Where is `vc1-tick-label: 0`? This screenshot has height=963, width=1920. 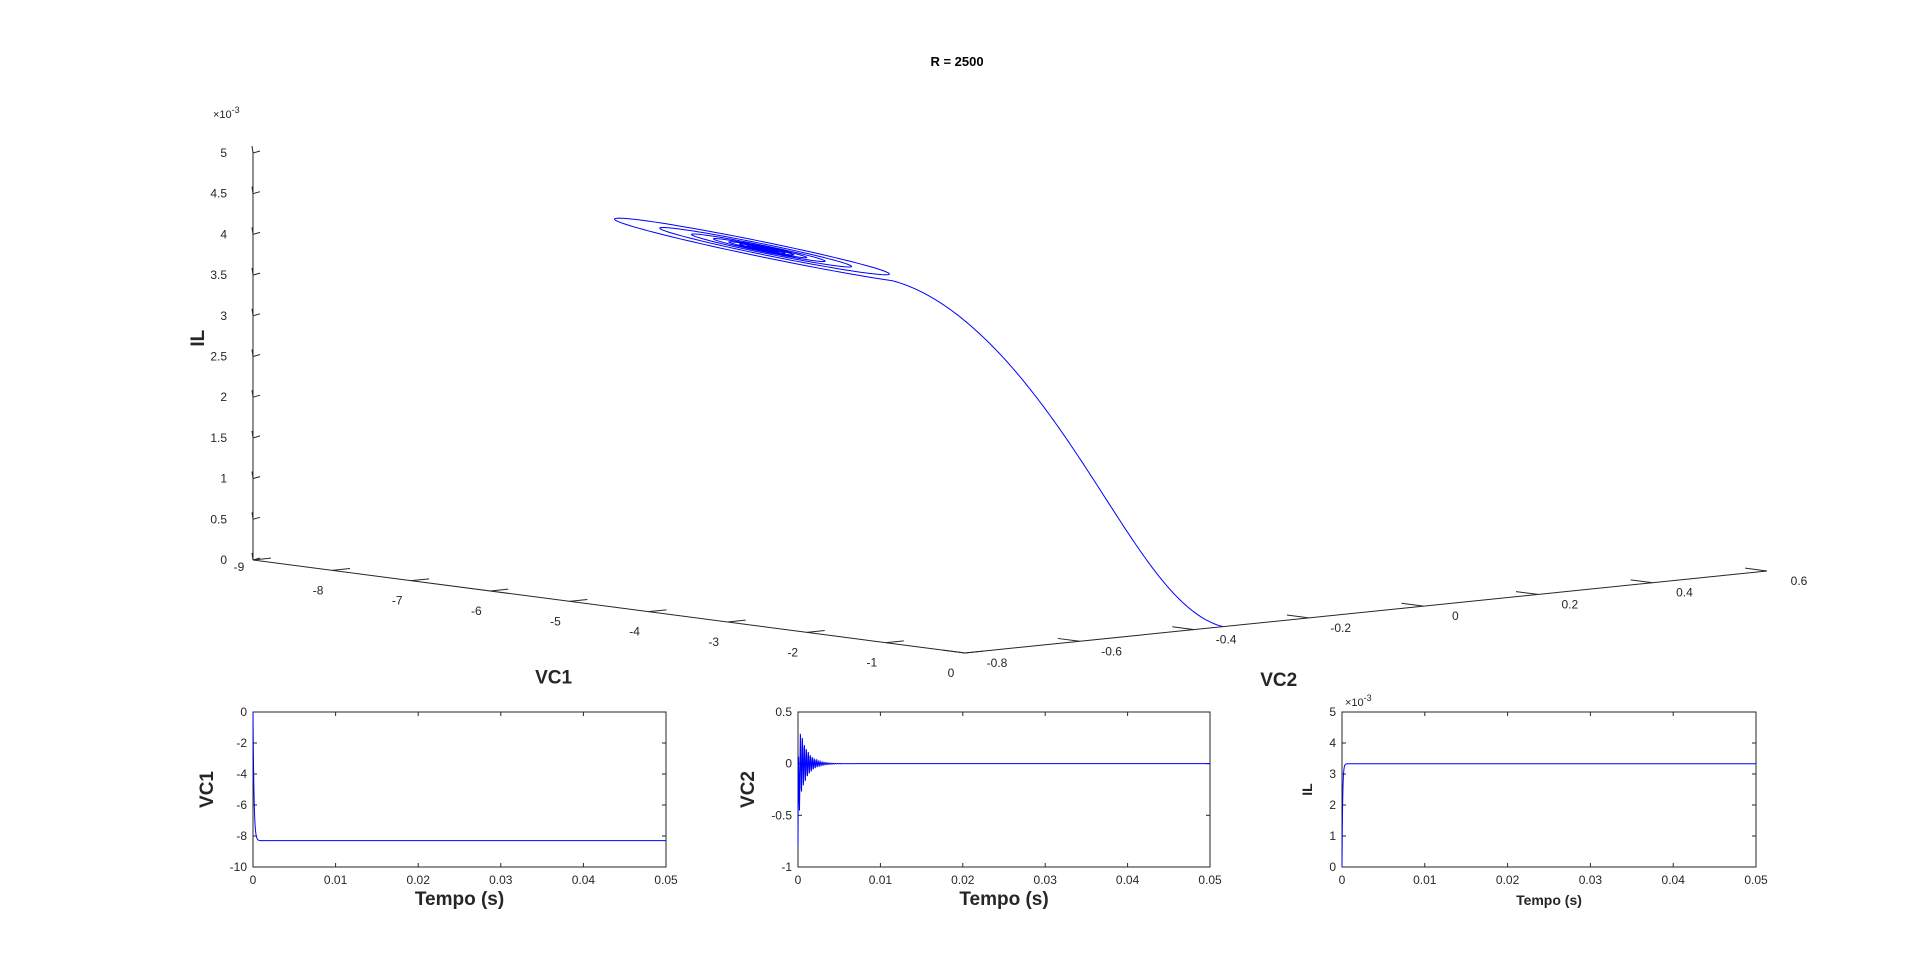 vc1-tick-label: 0 is located at coordinates (951, 673).